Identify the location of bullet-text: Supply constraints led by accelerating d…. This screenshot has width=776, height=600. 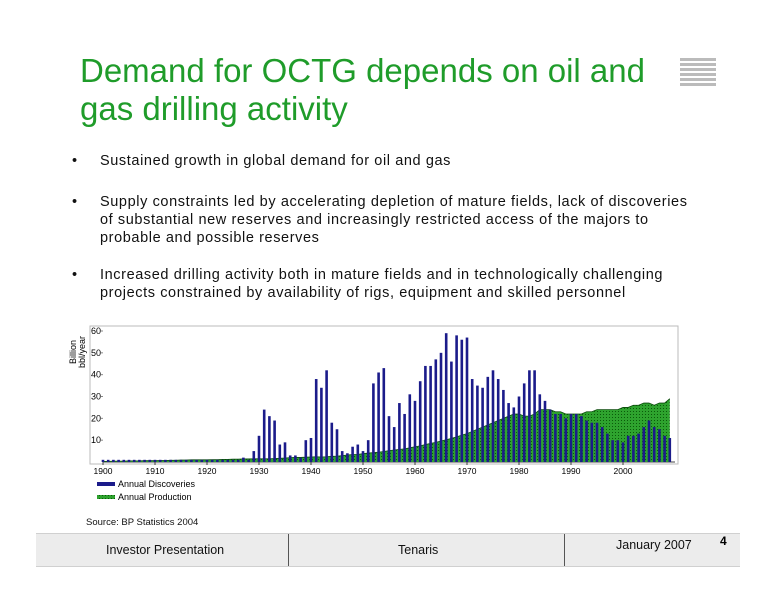
(394, 220).